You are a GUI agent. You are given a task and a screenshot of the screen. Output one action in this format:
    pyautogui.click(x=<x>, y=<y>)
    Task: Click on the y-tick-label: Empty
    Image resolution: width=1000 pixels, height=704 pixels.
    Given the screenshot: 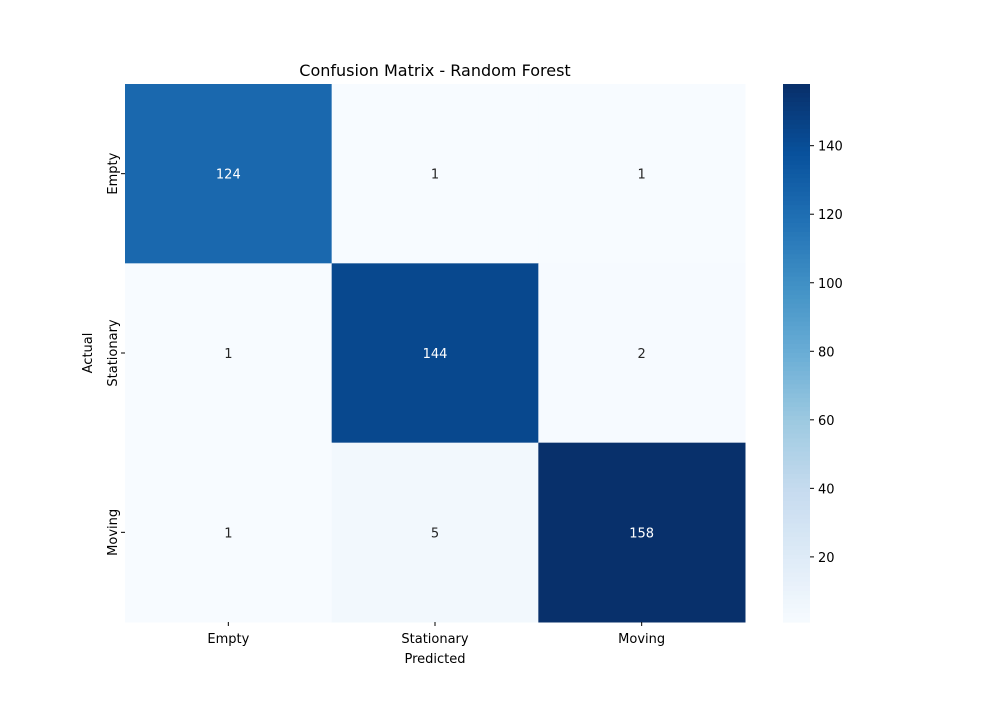 What is the action you would take?
    pyautogui.click(x=113, y=173)
    